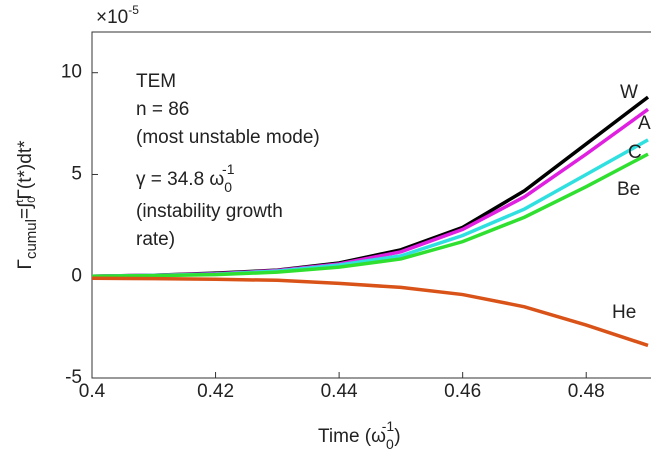 The width and height of the screenshot is (651, 457). I want to click on x-tick-label: 0.44, so click(339, 391).